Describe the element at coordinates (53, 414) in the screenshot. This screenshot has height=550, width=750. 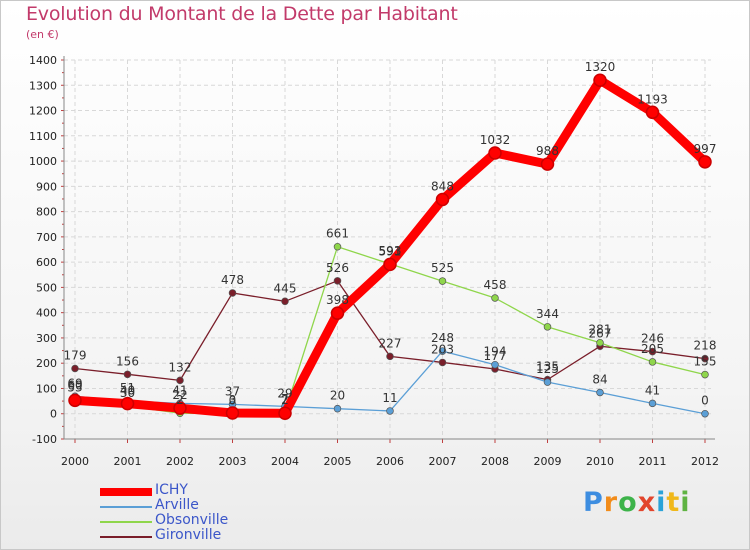
I see `y-tick-label: 0` at that location.